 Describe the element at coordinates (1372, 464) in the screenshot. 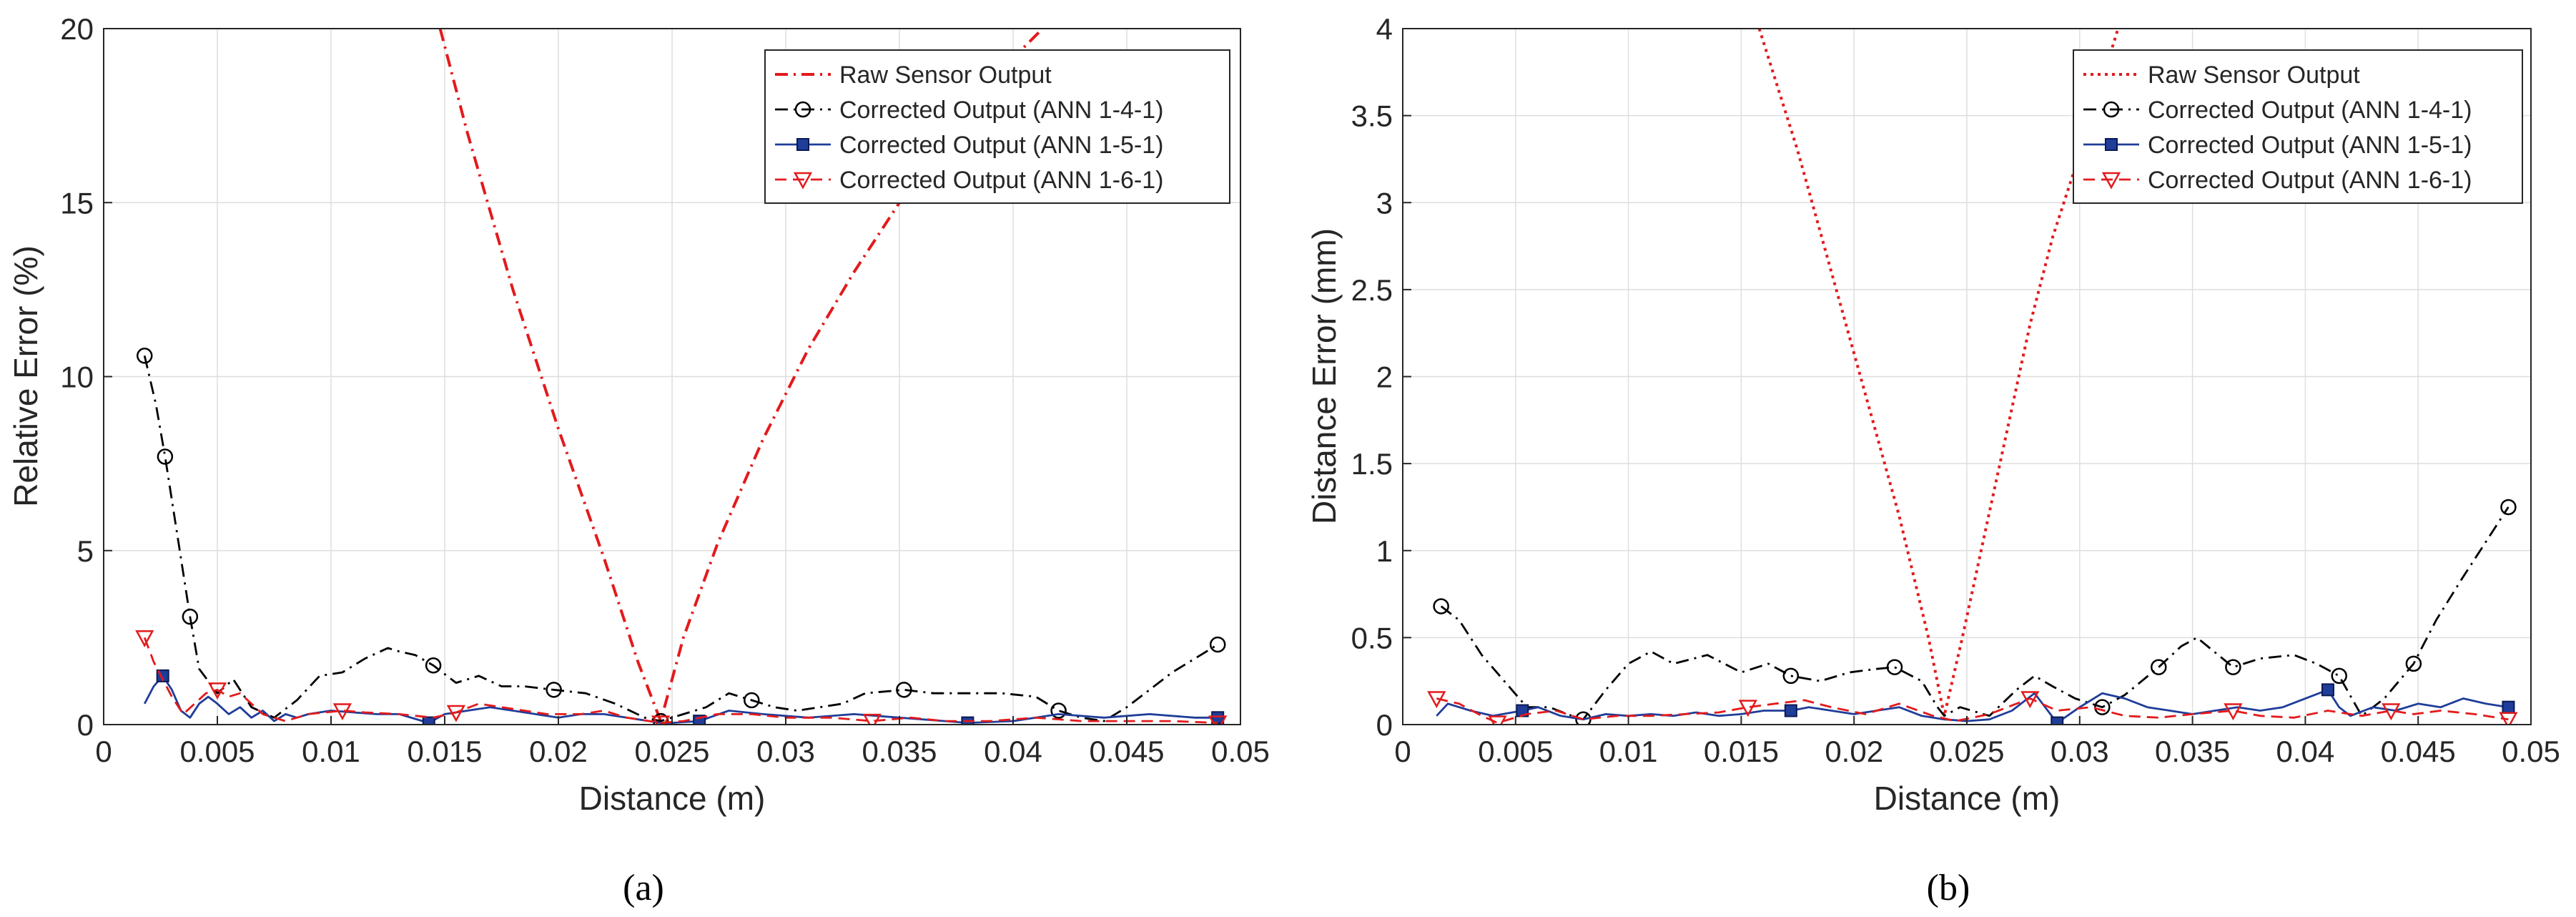

I see `y-tick-label: 1.5` at that location.